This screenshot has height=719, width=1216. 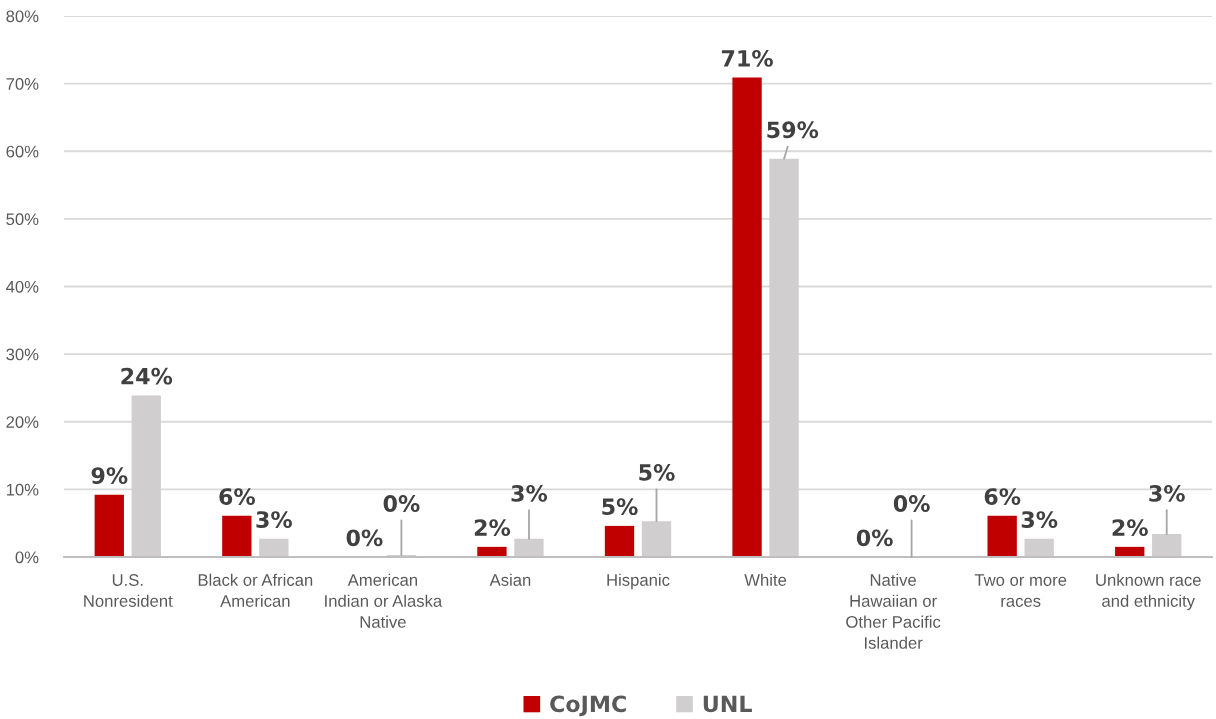 What do you see at coordinates (22, 84) in the screenshot?
I see `y-tick-label: 70%` at bounding box center [22, 84].